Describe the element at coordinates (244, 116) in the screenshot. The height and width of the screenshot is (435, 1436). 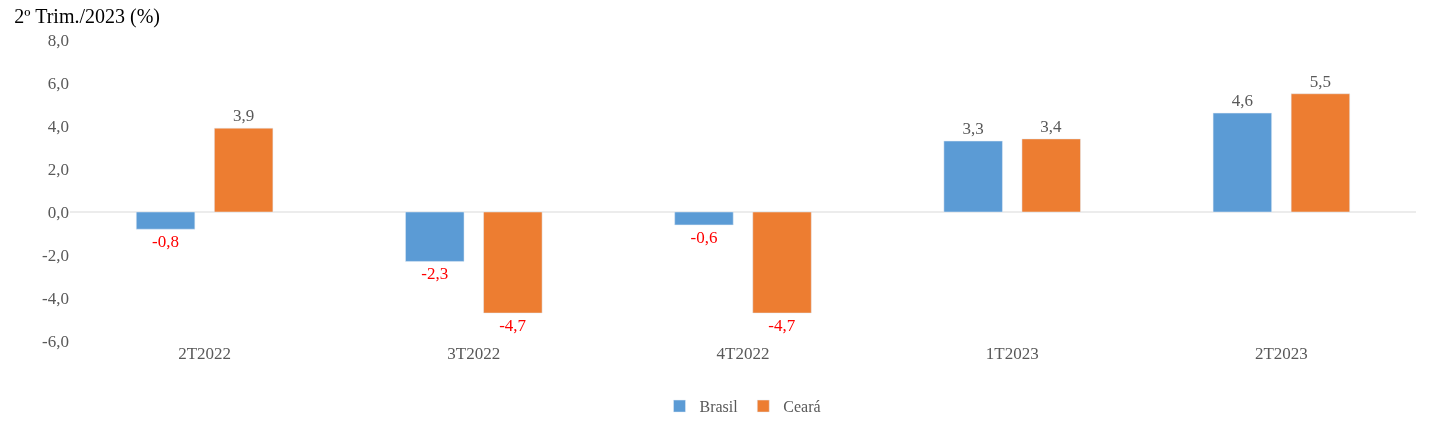
I see `data-label: 3,9` at that location.